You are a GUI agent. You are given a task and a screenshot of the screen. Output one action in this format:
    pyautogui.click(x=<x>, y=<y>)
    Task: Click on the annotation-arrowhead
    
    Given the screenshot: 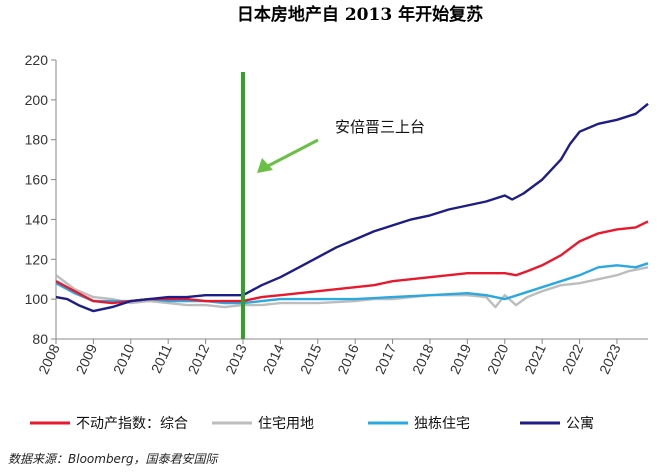 What is the action you would take?
    pyautogui.click(x=265, y=165)
    